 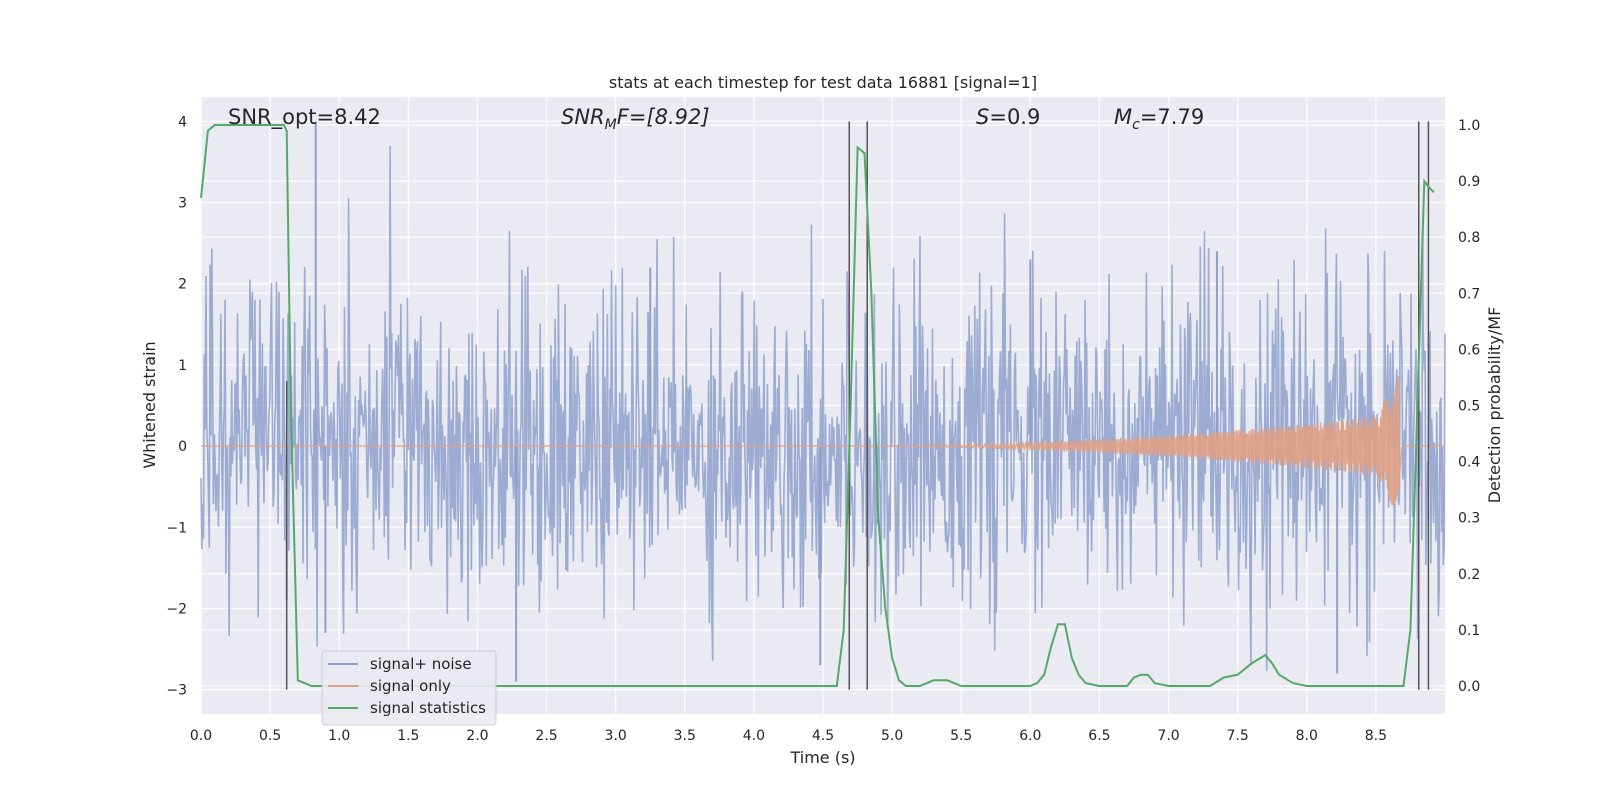 What do you see at coordinates (339, 736) in the screenshot?
I see `x-tick-label-2: 1.0` at bounding box center [339, 736].